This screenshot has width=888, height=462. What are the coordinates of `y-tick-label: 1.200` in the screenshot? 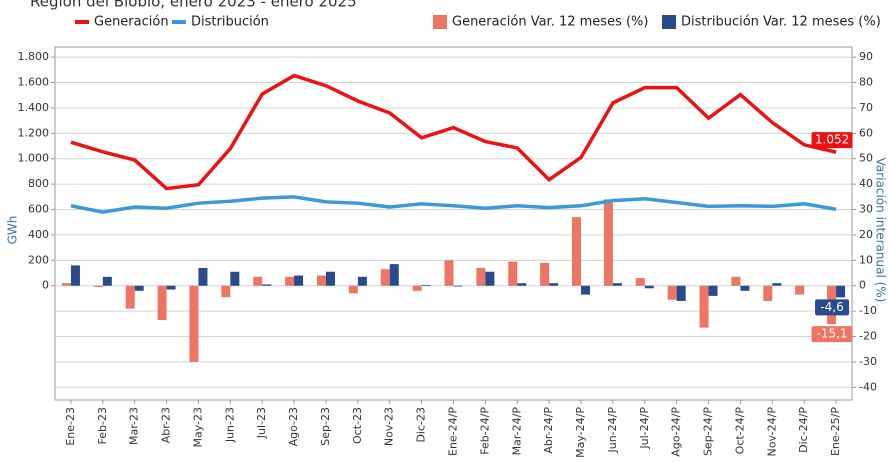 It's located at (34, 132).